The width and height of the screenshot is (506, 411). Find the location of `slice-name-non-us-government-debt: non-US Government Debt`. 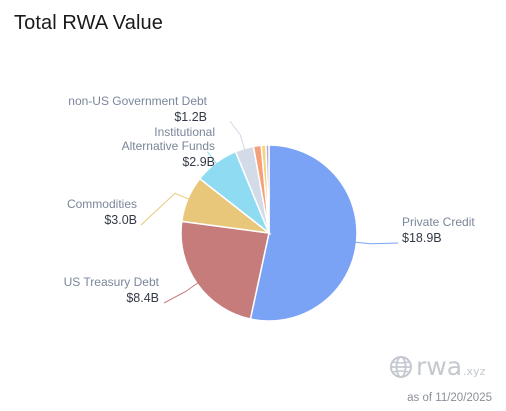

slice-name-non-us-government-debt: non-US Government Debt is located at coordinates (137, 101).